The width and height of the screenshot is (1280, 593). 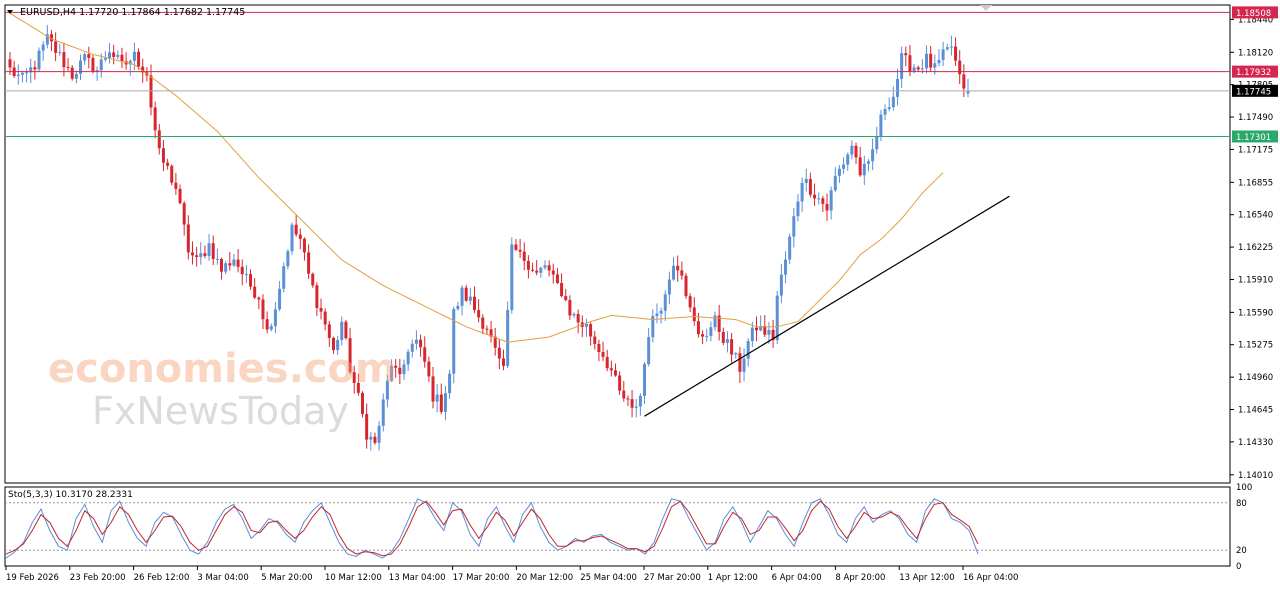 I want to click on stoch-main-line, so click(x=492, y=528).